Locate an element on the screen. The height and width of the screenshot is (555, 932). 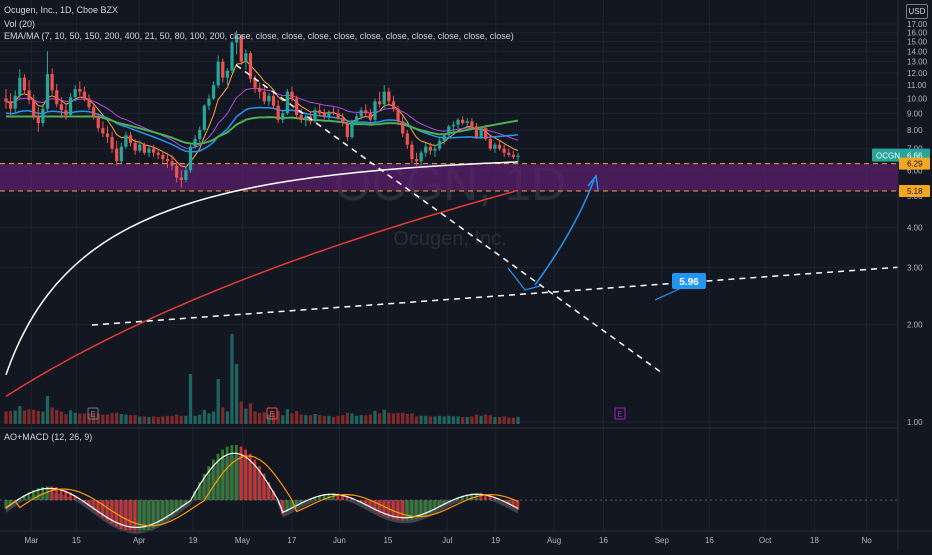
price-tick-label: 17.00 is located at coordinates (917, 24).